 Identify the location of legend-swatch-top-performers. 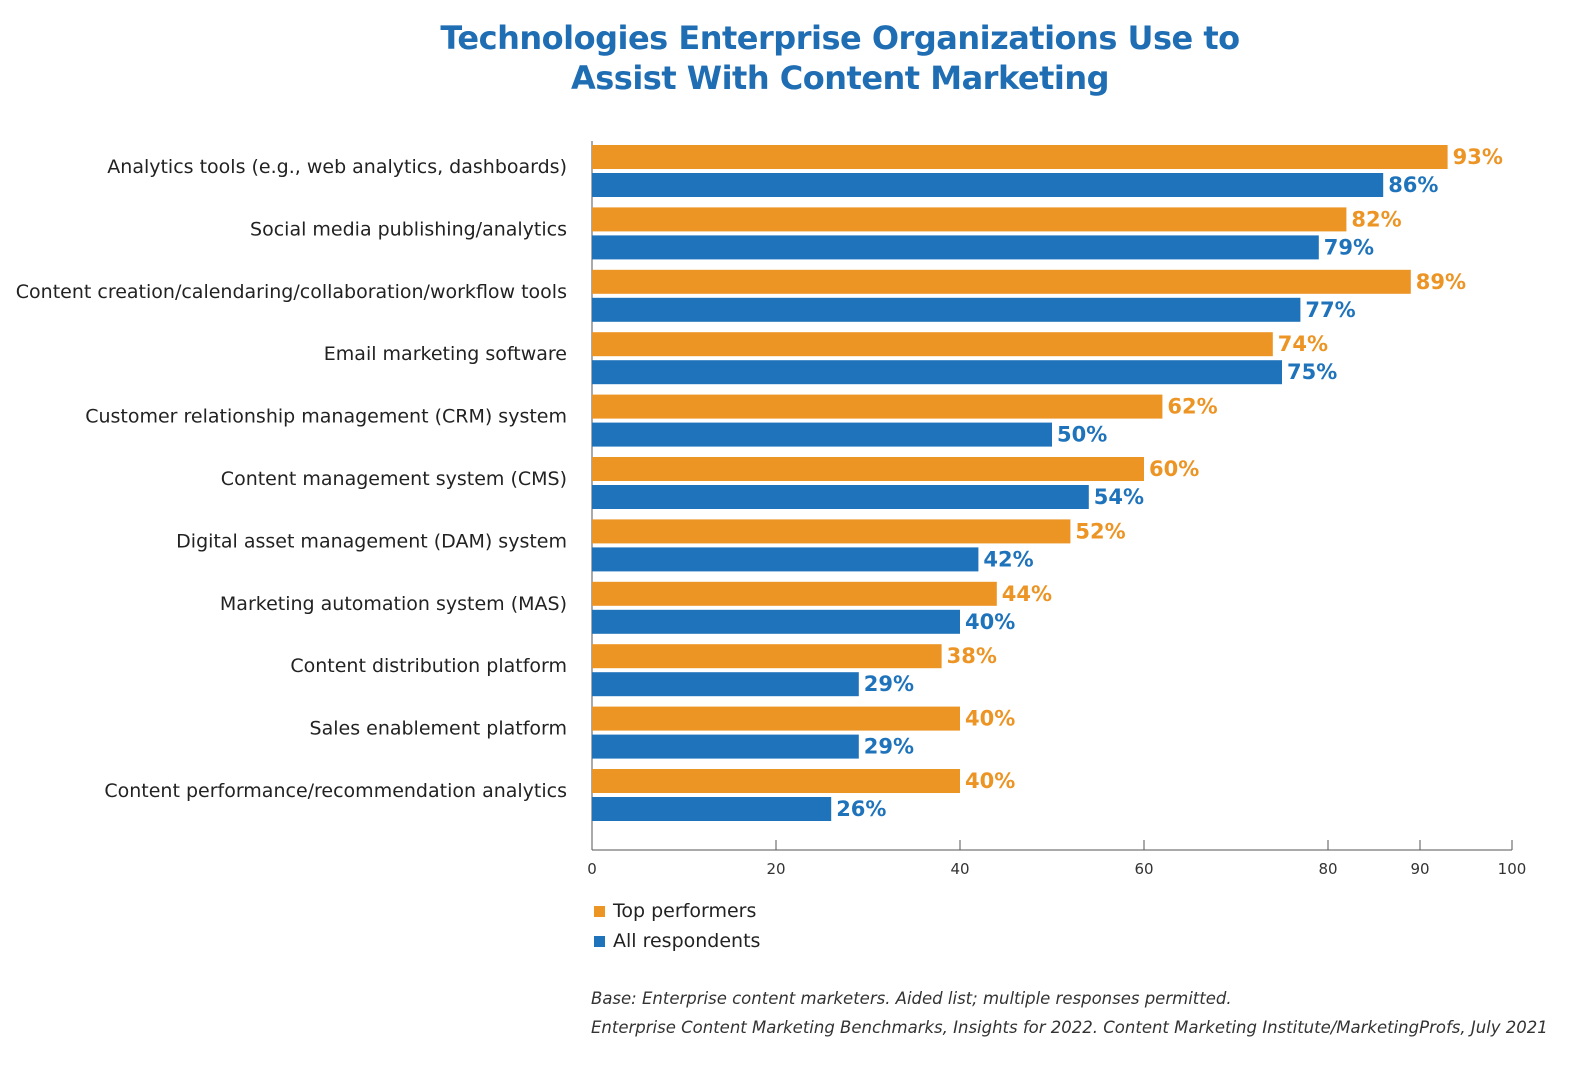
(599, 911).